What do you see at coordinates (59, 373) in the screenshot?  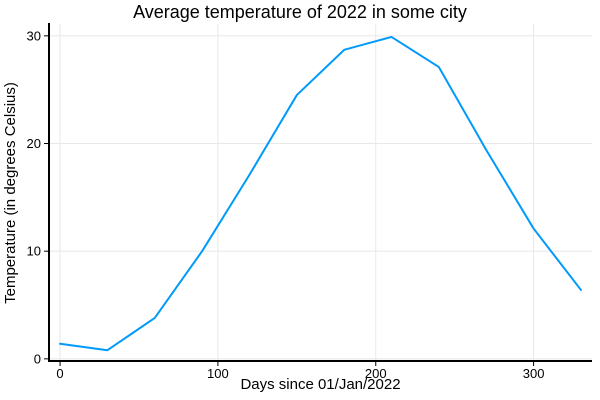 I see `x-tick-label: 0` at bounding box center [59, 373].